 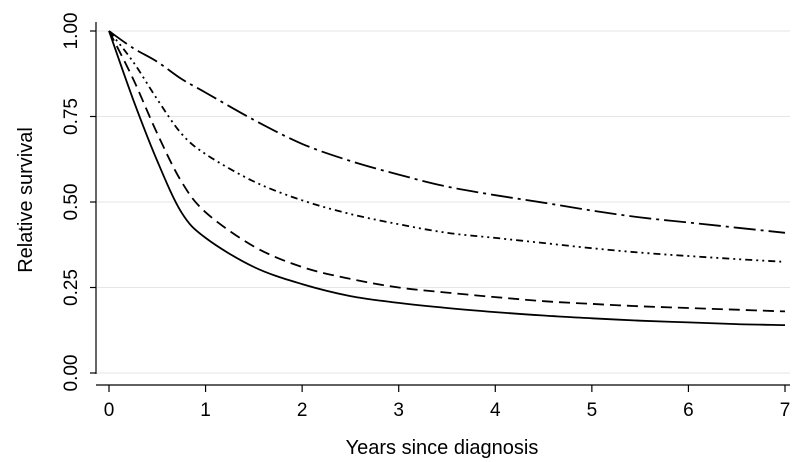 I want to click on x-axis-ticks: 0 1 2 3 4 5 6 7, so click(x=447, y=403).